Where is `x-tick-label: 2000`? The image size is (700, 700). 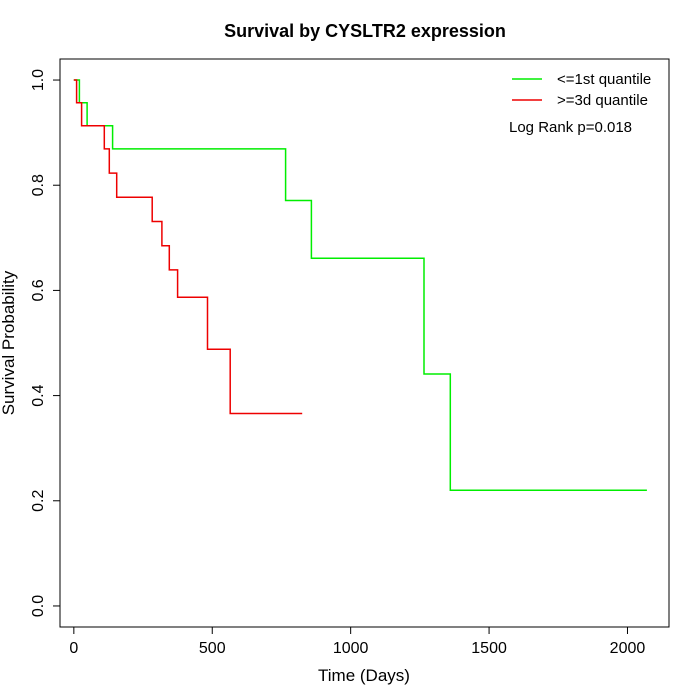
x-tick-label: 2000 is located at coordinates (628, 648).